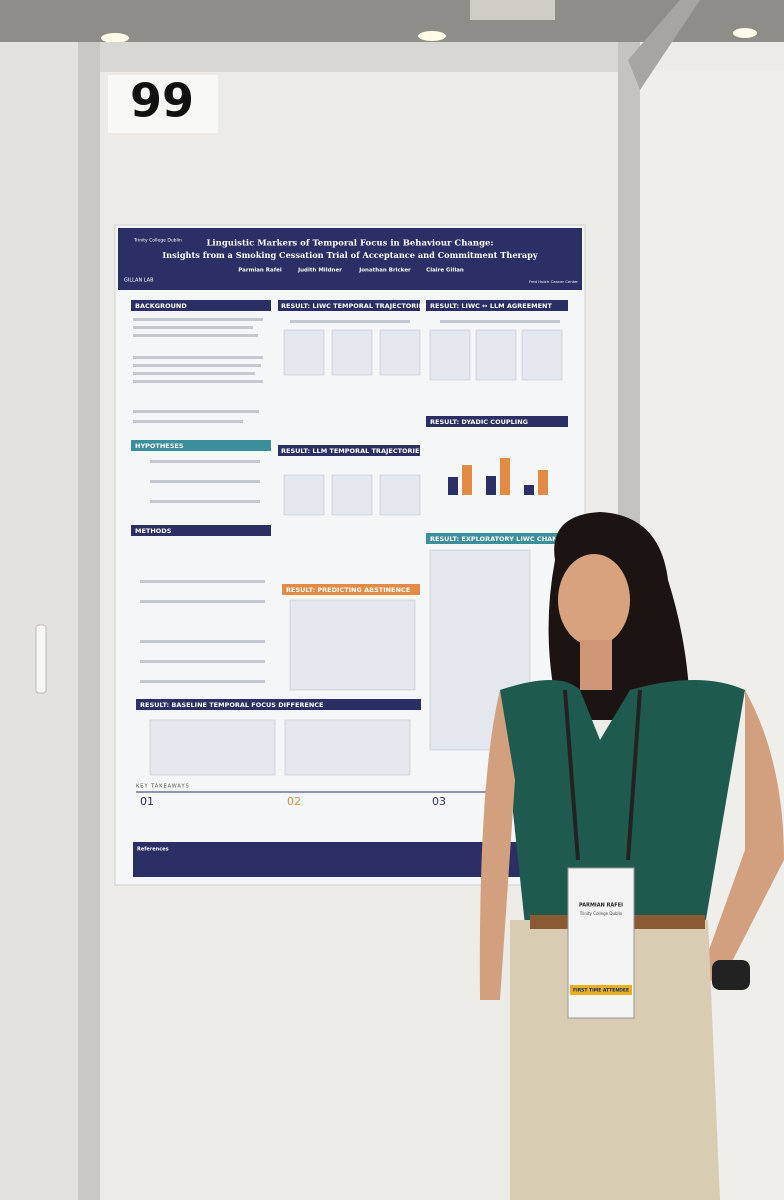 The width and height of the screenshot is (784, 1200). Describe the element at coordinates (153, 850) in the screenshot. I see `references-title: References` at that location.